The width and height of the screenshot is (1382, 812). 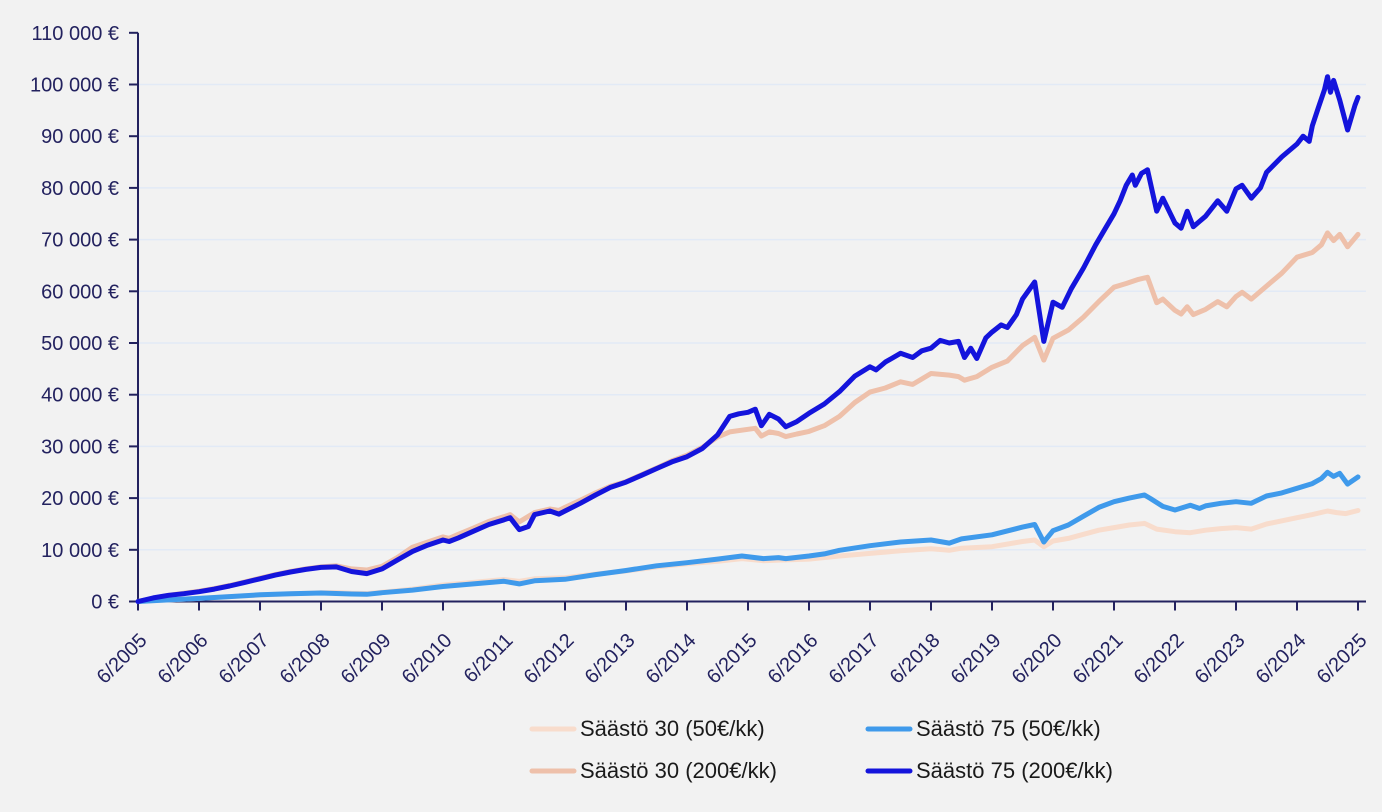 I want to click on x-axis-tick-label: 6/2022, so click(x=1159, y=658).